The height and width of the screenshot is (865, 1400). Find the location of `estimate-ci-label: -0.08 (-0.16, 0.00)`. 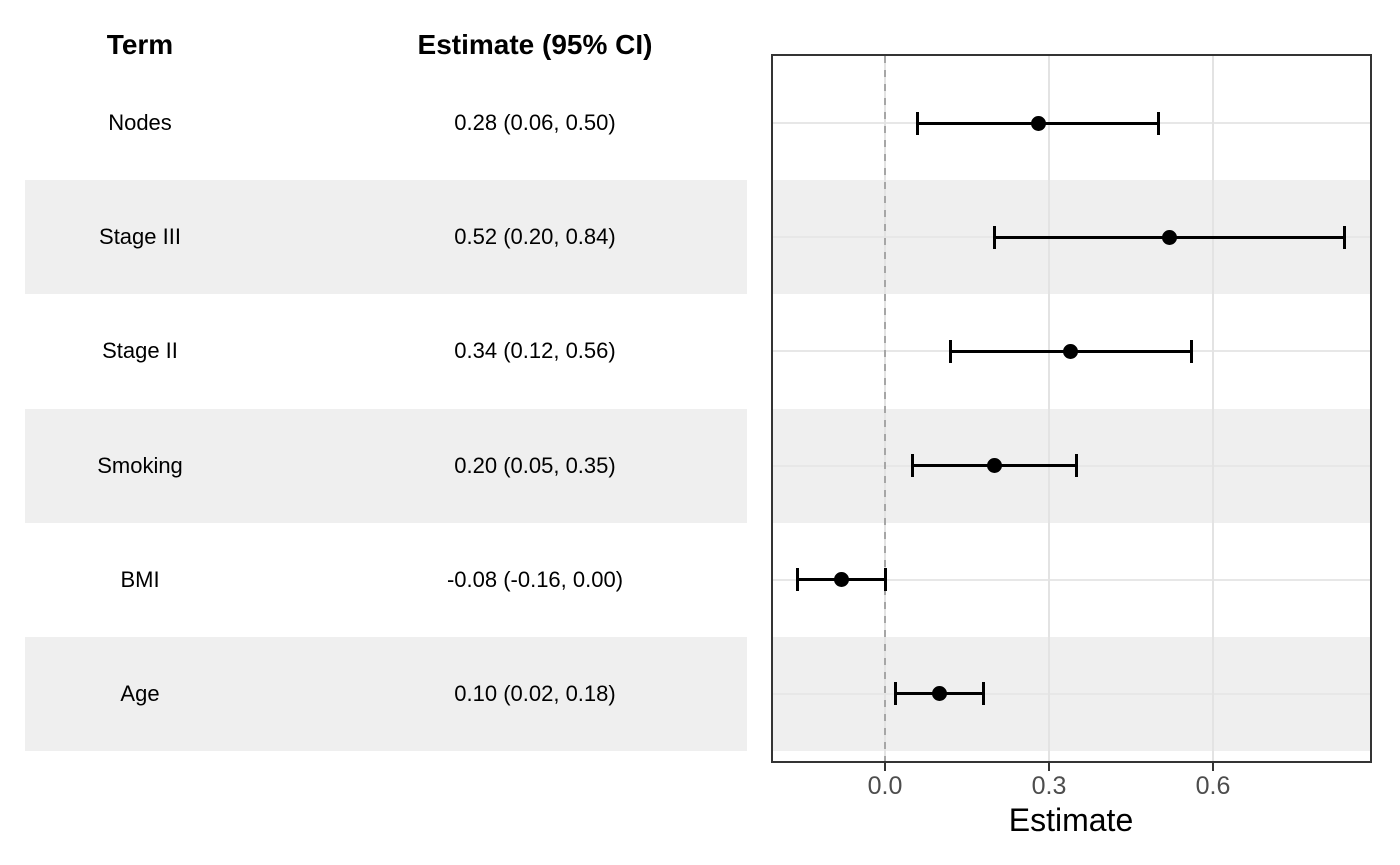

estimate-ci-label: -0.08 (-0.16, 0.00) is located at coordinates (535, 579).